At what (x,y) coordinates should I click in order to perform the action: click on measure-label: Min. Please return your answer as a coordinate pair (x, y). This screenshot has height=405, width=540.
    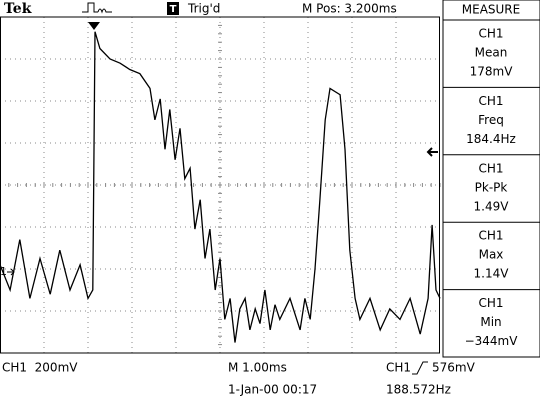
    Looking at the image, I should click on (490, 322).